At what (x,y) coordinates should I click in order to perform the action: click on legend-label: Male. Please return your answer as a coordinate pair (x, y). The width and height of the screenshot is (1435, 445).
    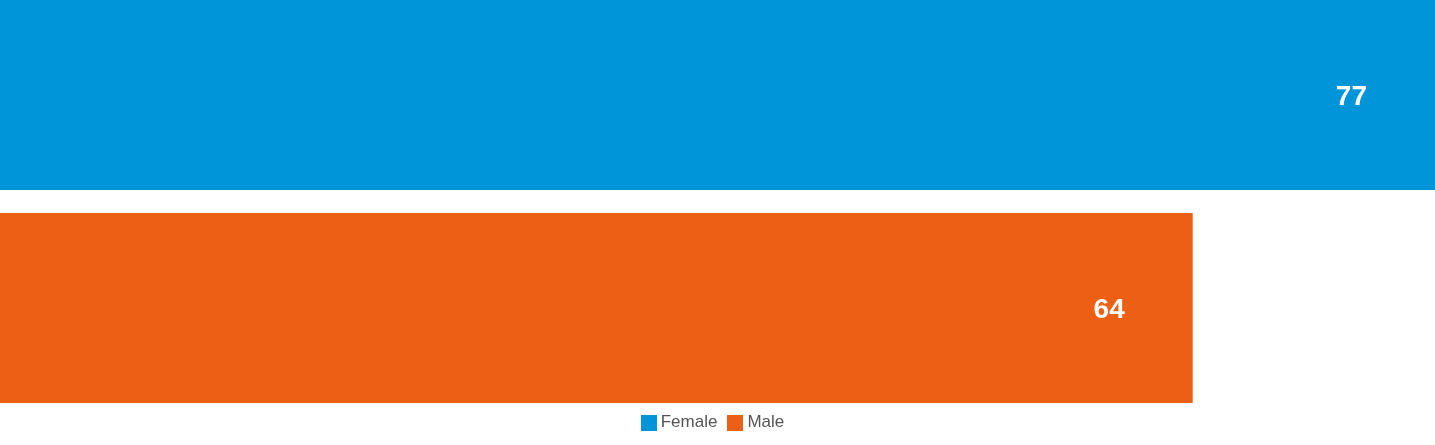
    Looking at the image, I should click on (766, 421).